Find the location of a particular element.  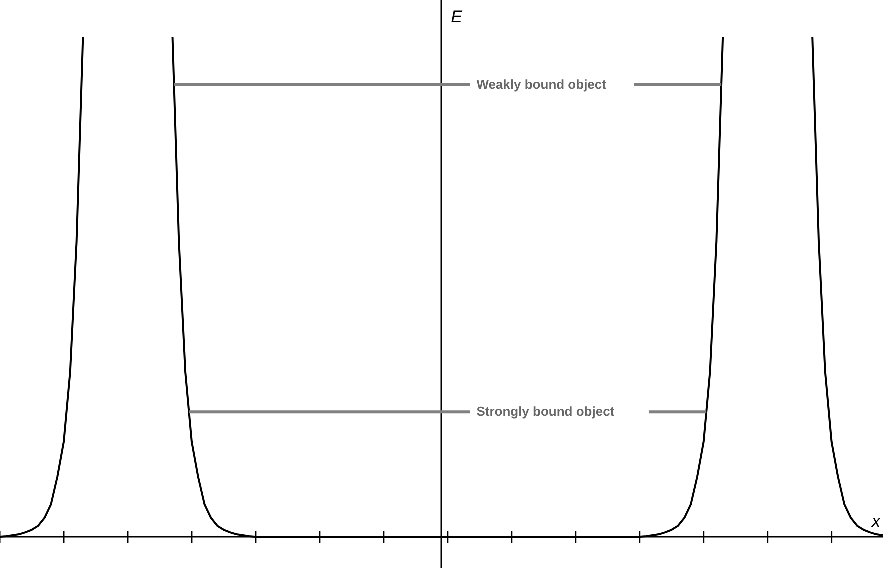

y-axis-title: E is located at coordinates (457, 16).